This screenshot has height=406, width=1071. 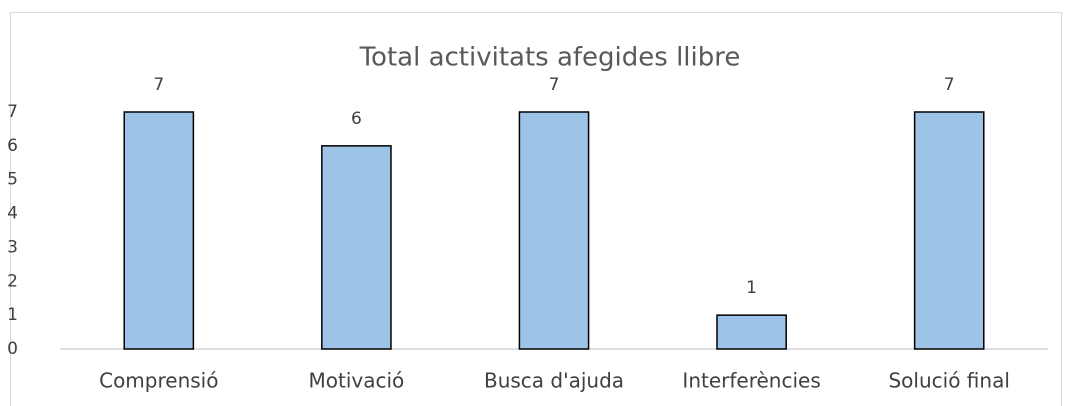 What do you see at coordinates (158, 381) in the screenshot?
I see `x-tick-label: Comprensió` at bounding box center [158, 381].